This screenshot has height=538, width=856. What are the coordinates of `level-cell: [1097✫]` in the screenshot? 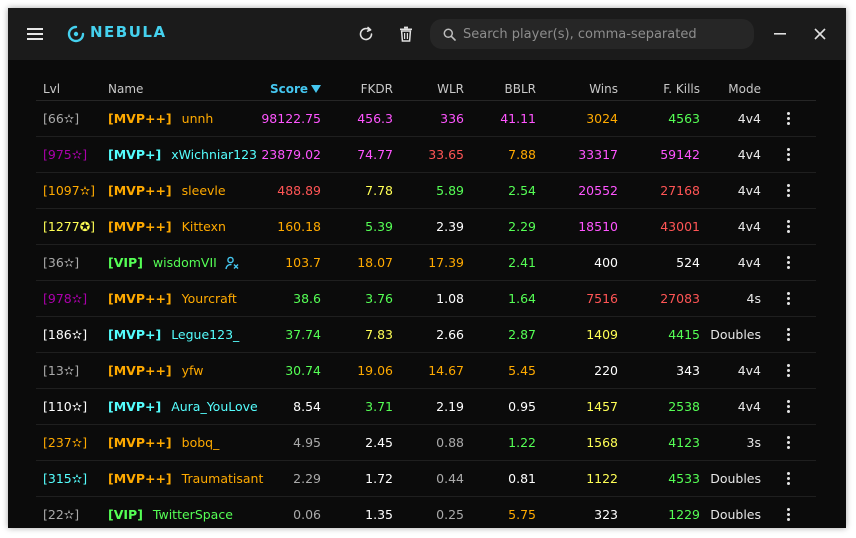 It's located at (69, 190).